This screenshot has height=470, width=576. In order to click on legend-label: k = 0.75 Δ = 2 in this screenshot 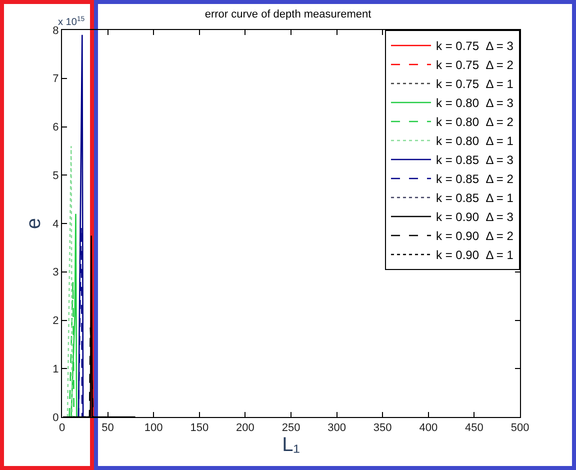, I will do `click(475, 65)`.